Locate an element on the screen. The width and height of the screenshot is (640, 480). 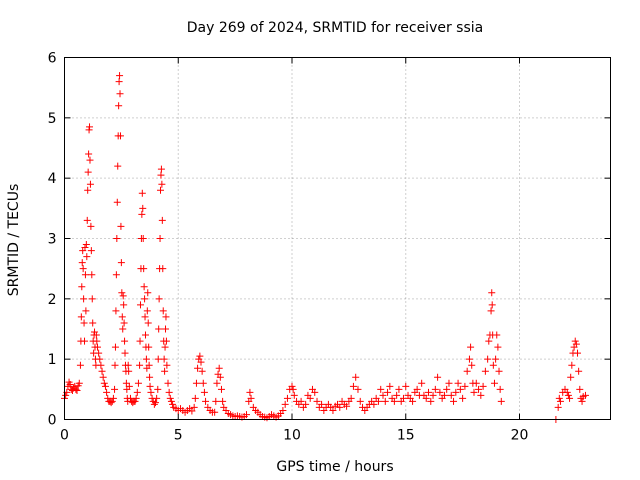
x-tick-label: 5 is located at coordinates (178, 436).